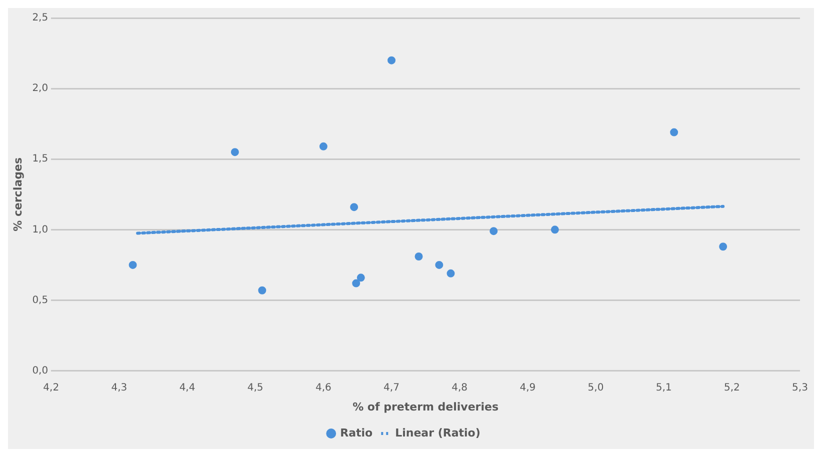 The height and width of the screenshot is (457, 822). I want to click on x-tick-label: 5,3, so click(800, 388).